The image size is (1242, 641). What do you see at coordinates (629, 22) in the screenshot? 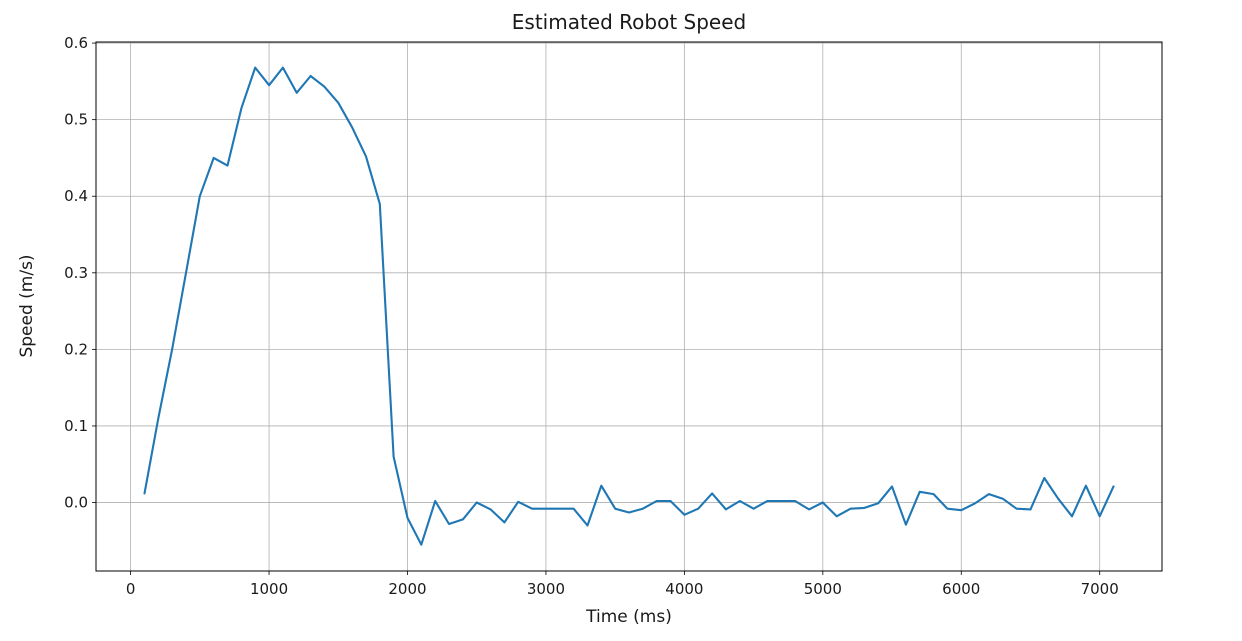
I see `chart-title: Estimated Robot Speed` at bounding box center [629, 22].